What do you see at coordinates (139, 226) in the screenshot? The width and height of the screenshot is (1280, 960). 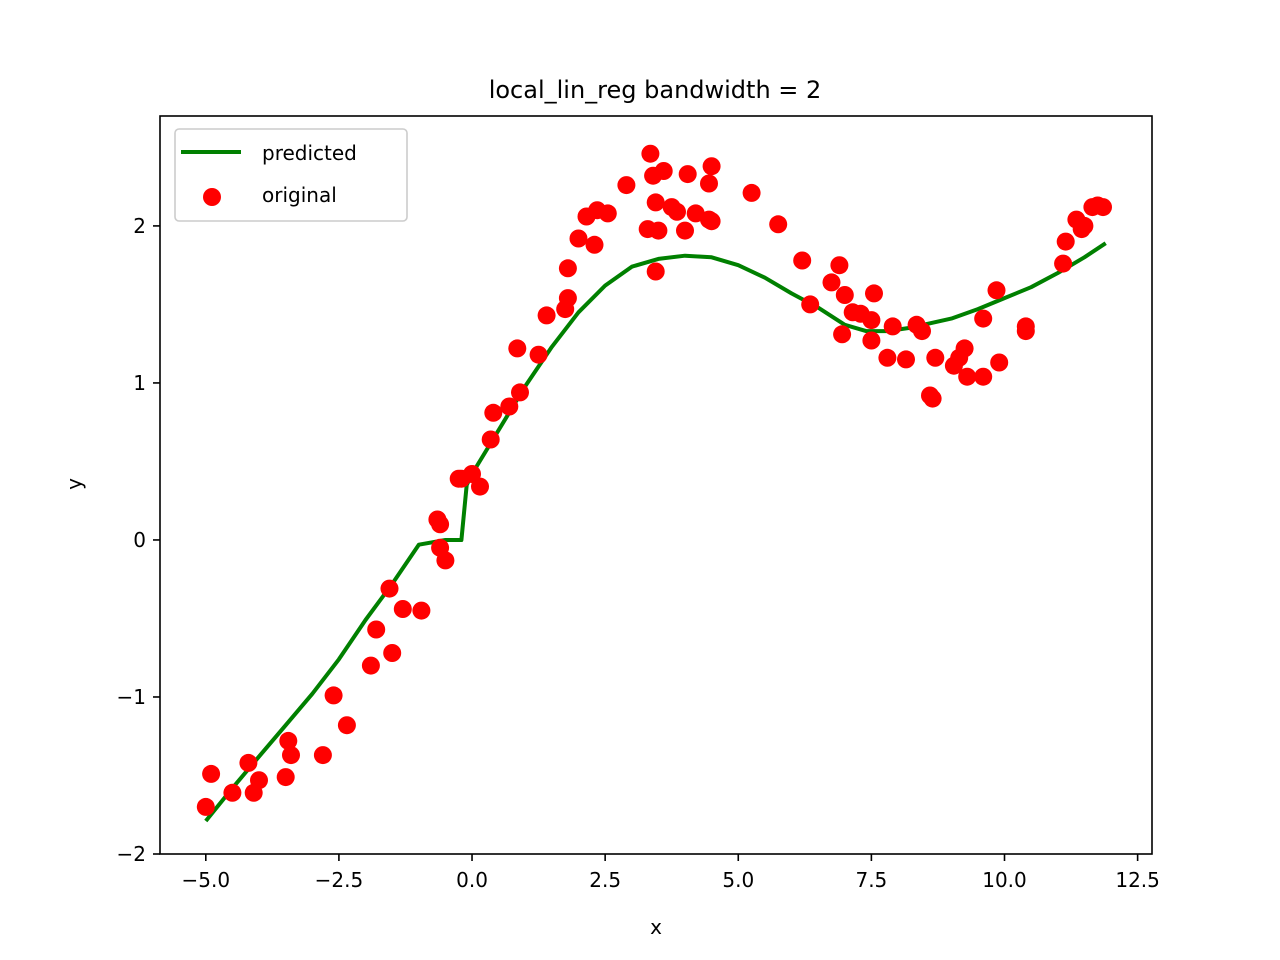 I see `y-tick-label: 2` at bounding box center [139, 226].